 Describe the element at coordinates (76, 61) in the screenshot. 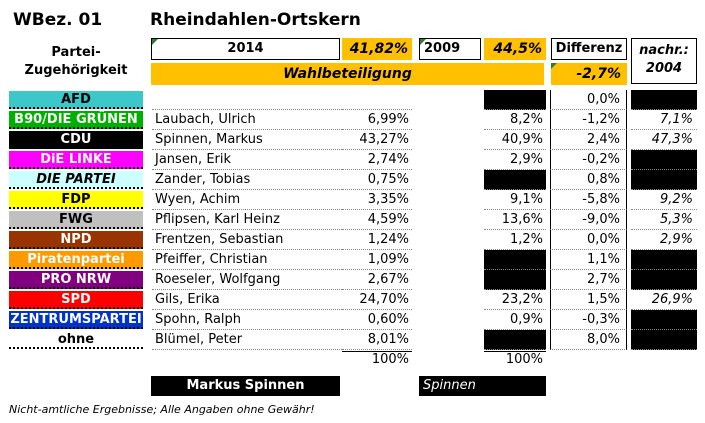

I see `party-column-header: Partei- Zugehörigkeit` at that location.